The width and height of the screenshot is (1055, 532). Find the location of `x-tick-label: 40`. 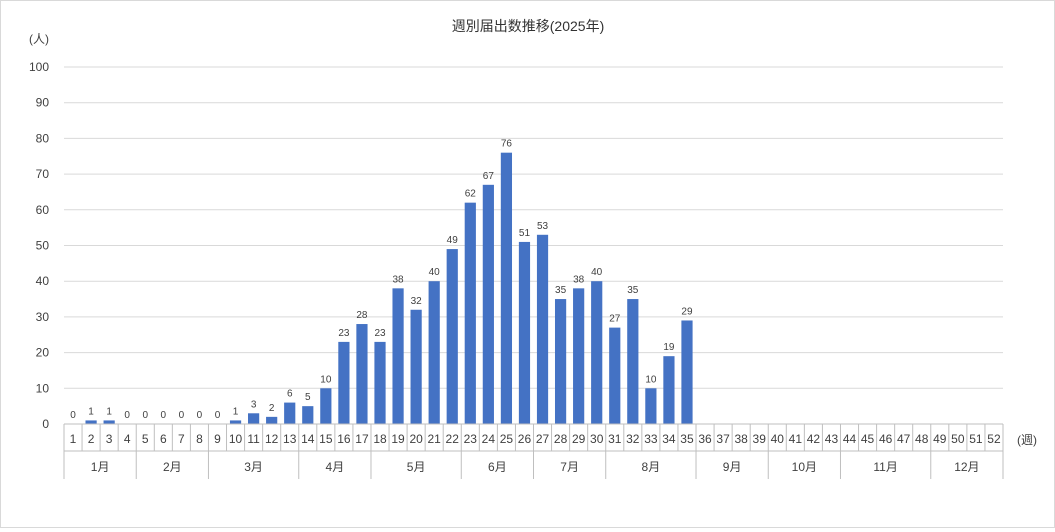

x-tick-label: 40 is located at coordinates (778, 439).